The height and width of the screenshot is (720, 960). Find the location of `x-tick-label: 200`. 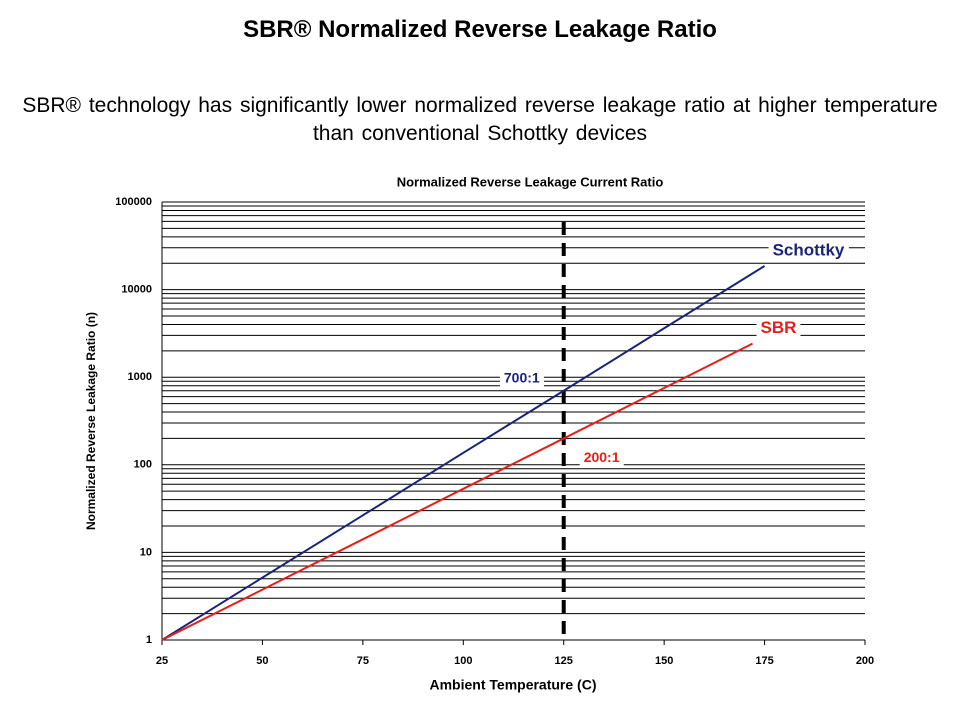

x-tick-label: 200 is located at coordinates (865, 661).